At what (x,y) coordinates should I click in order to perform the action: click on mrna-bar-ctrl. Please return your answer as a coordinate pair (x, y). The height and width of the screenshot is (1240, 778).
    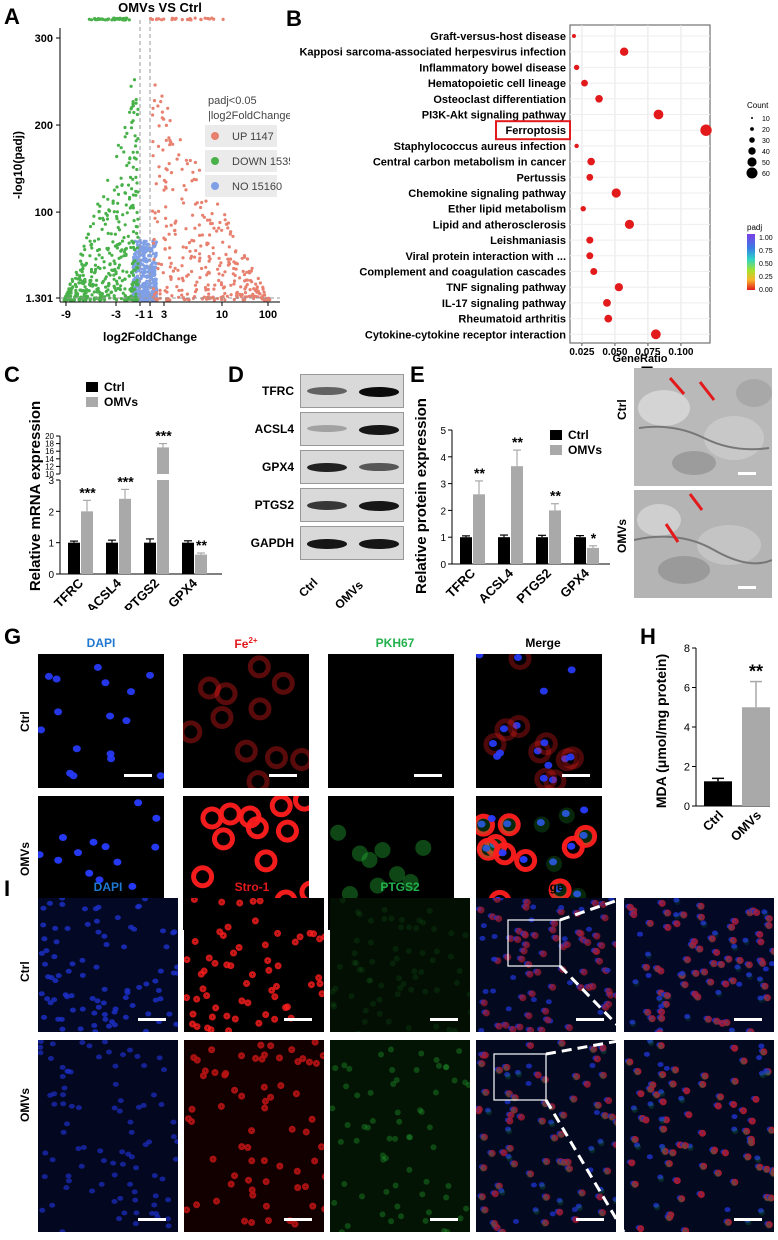
    Looking at the image, I should click on (150, 558).